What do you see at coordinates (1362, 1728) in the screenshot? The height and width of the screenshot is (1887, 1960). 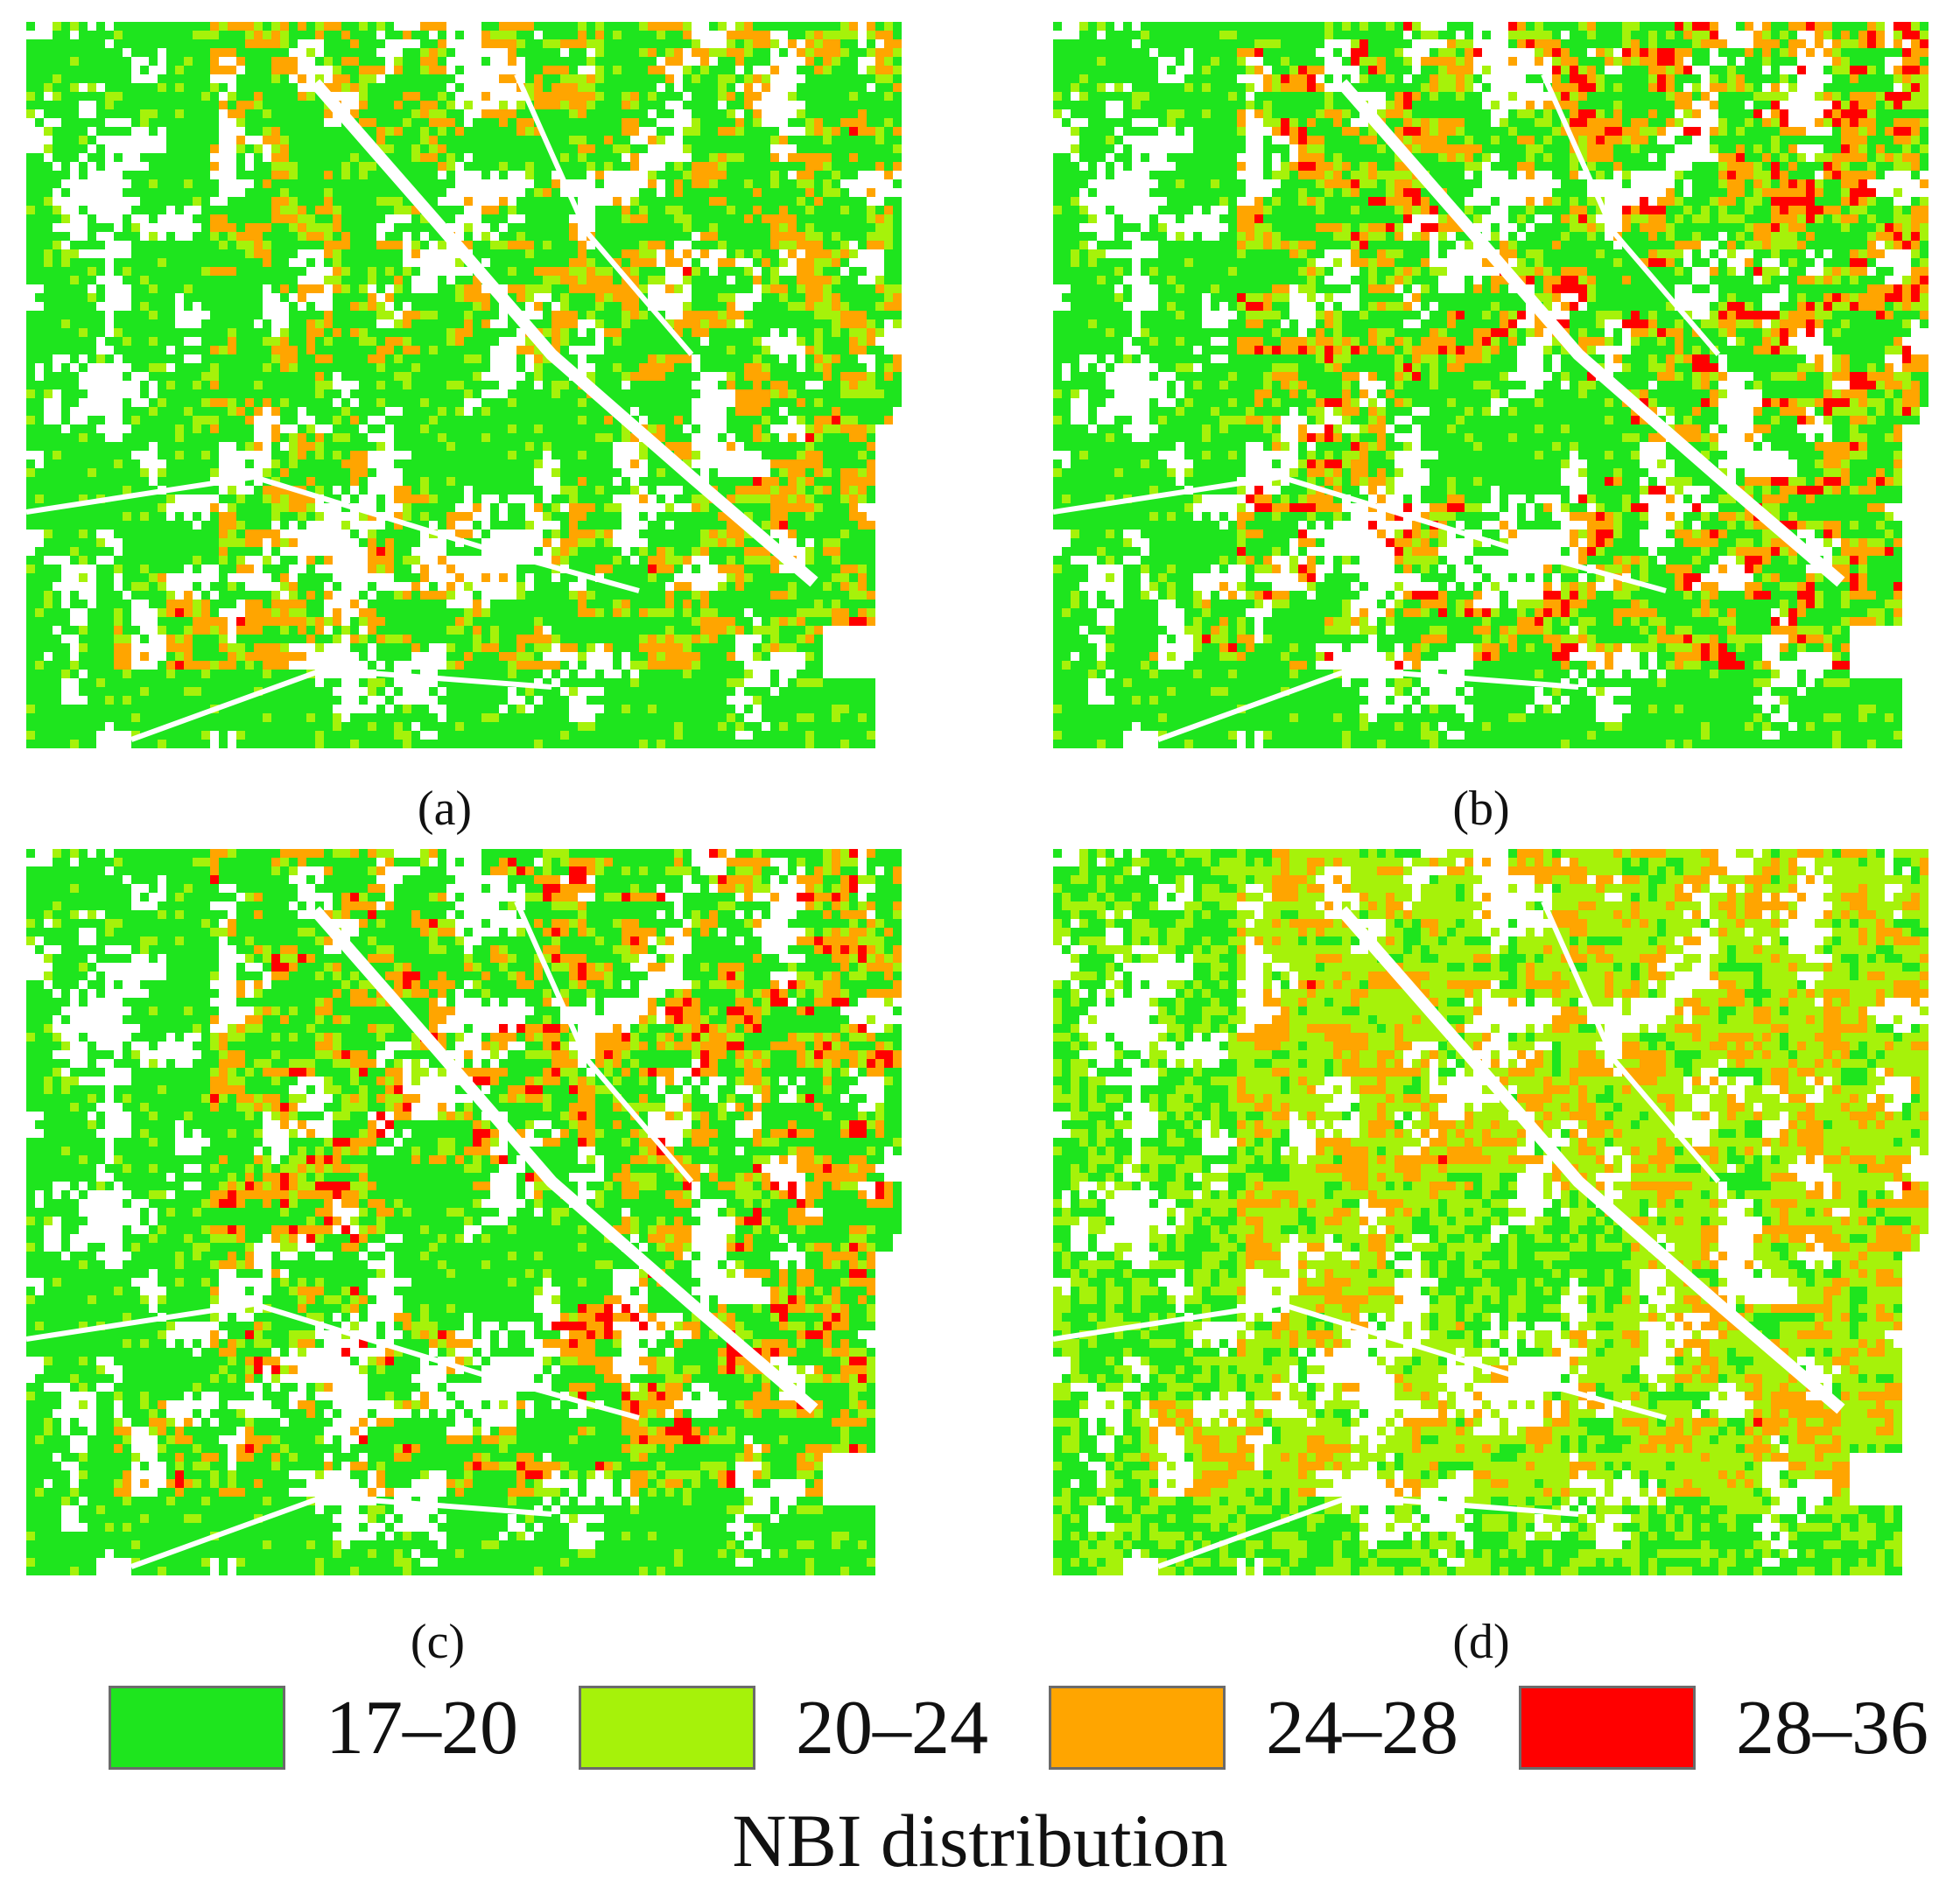 I see `legend-label-24-28: 24–28` at bounding box center [1362, 1728].